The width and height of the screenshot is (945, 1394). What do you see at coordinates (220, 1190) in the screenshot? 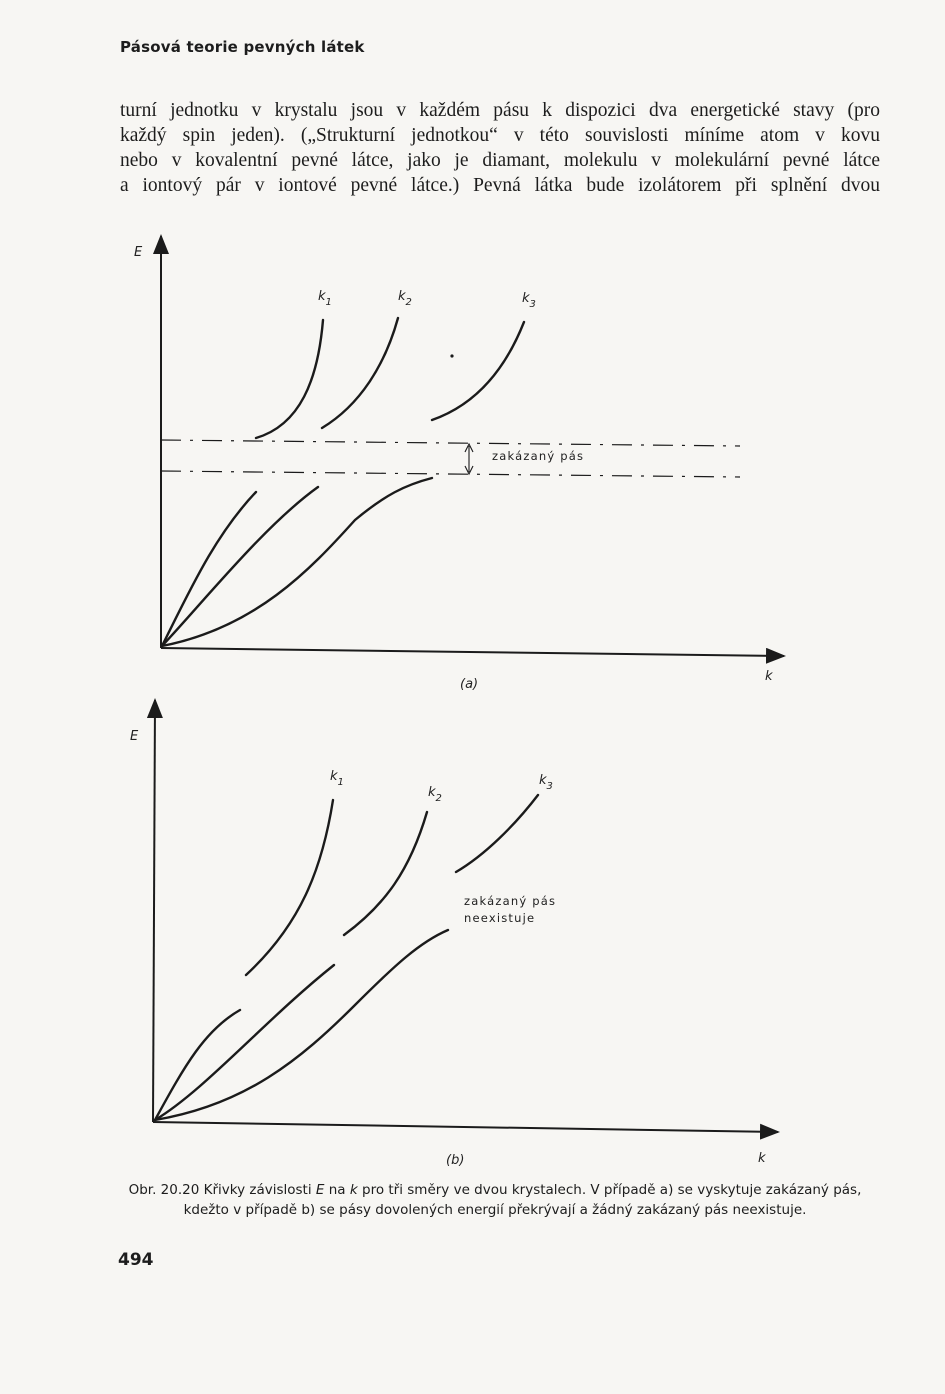
I see `caption-prefix: Obr. 20.20 Křivky závislosti` at bounding box center [220, 1190].